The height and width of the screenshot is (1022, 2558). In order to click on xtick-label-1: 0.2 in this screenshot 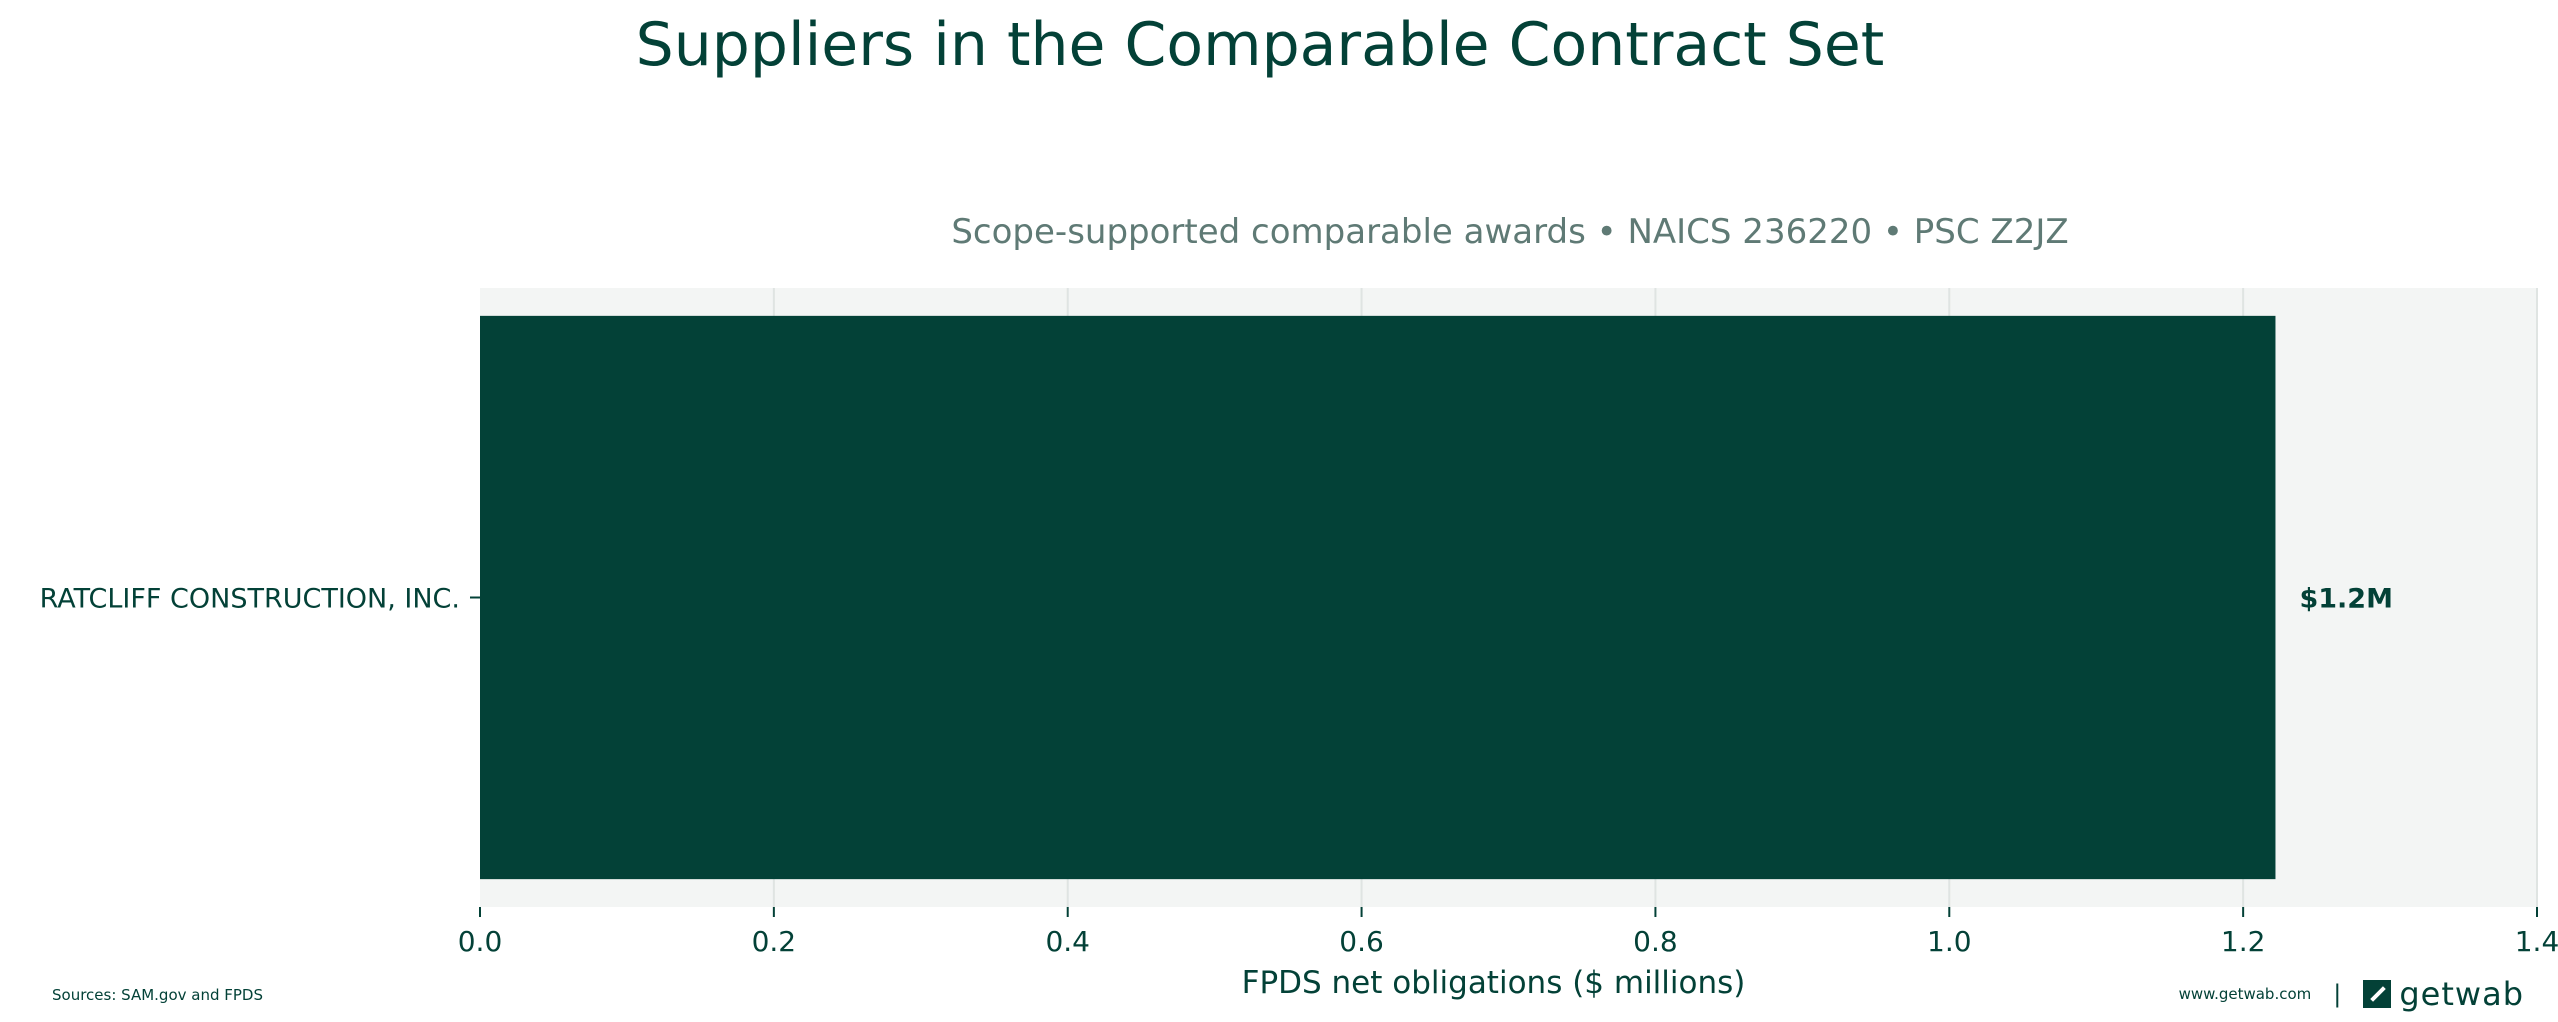, I will do `click(774, 941)`.